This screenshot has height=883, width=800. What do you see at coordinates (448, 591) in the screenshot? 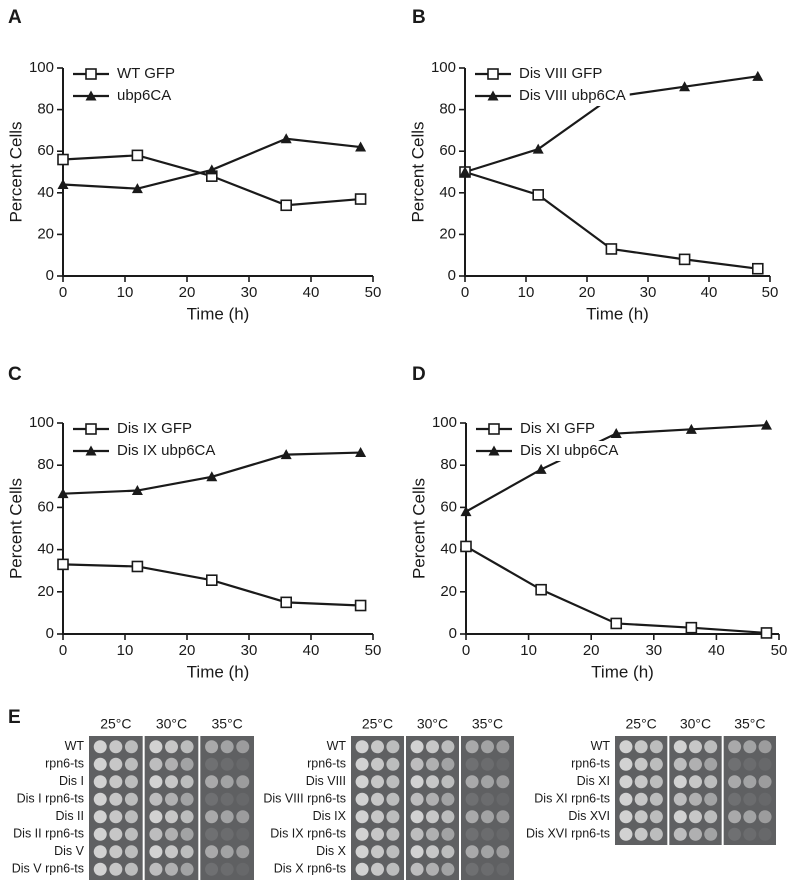
I see `y-tick-label: 20` at bounding box center [448, 591].